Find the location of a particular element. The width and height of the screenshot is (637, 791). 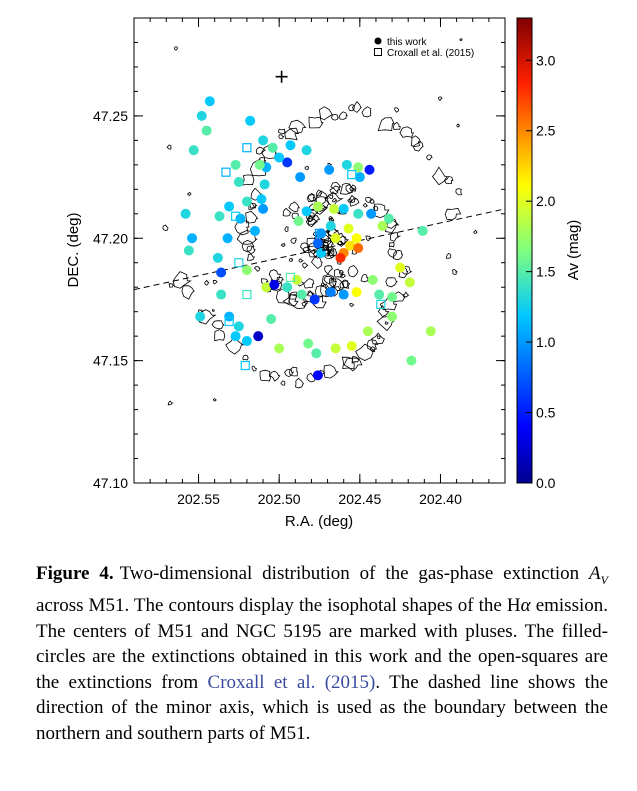

caption-alpha-symbol: α is located at coordinates (525, 606).